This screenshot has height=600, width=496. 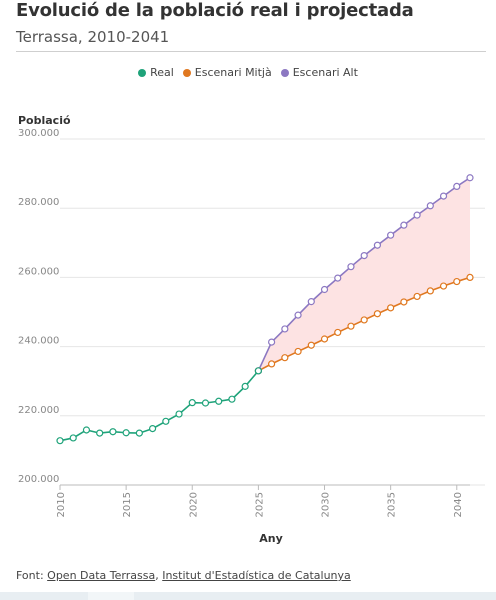 What do you see at coordinates (162, 72) in the screenshot?
I see `legend-label-real: Real` at bounding box center [162, 72].